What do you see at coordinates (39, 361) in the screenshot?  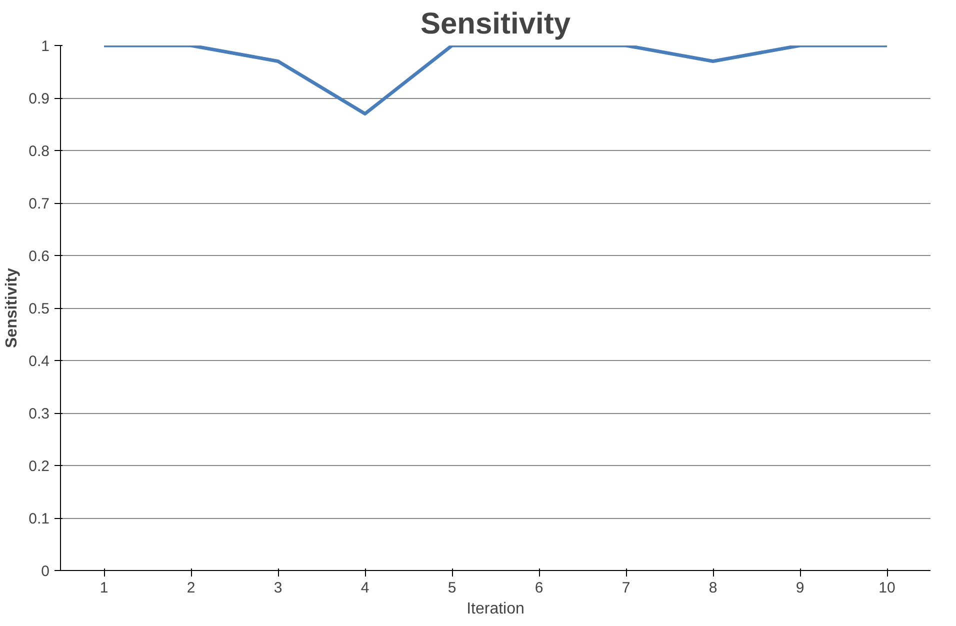 I see `y-tick-label: 0.4` at bounding box center [39, 361].